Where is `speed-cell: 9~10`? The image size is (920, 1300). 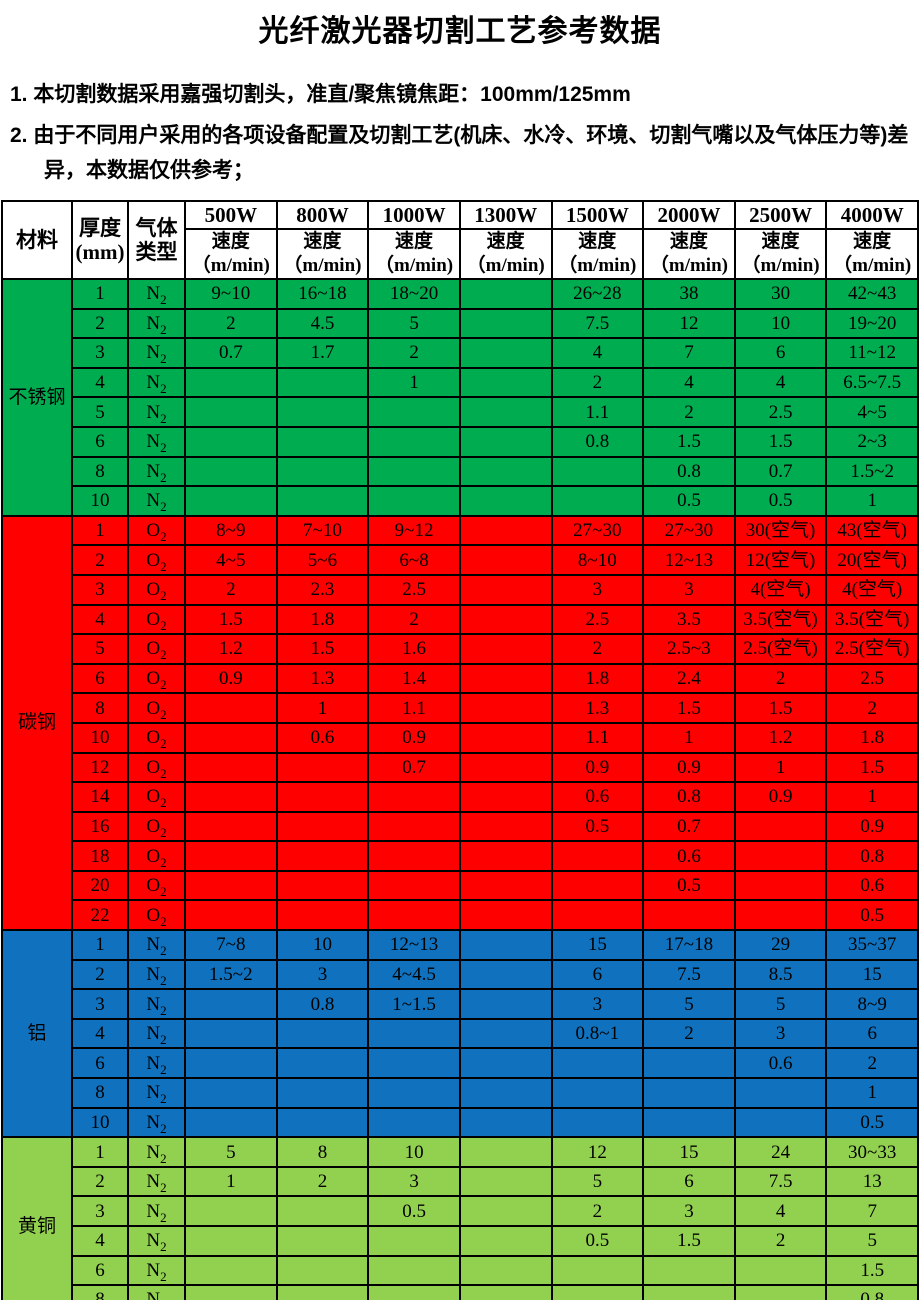 speed-cell: 9~10 is located at coordinates (231, 294).